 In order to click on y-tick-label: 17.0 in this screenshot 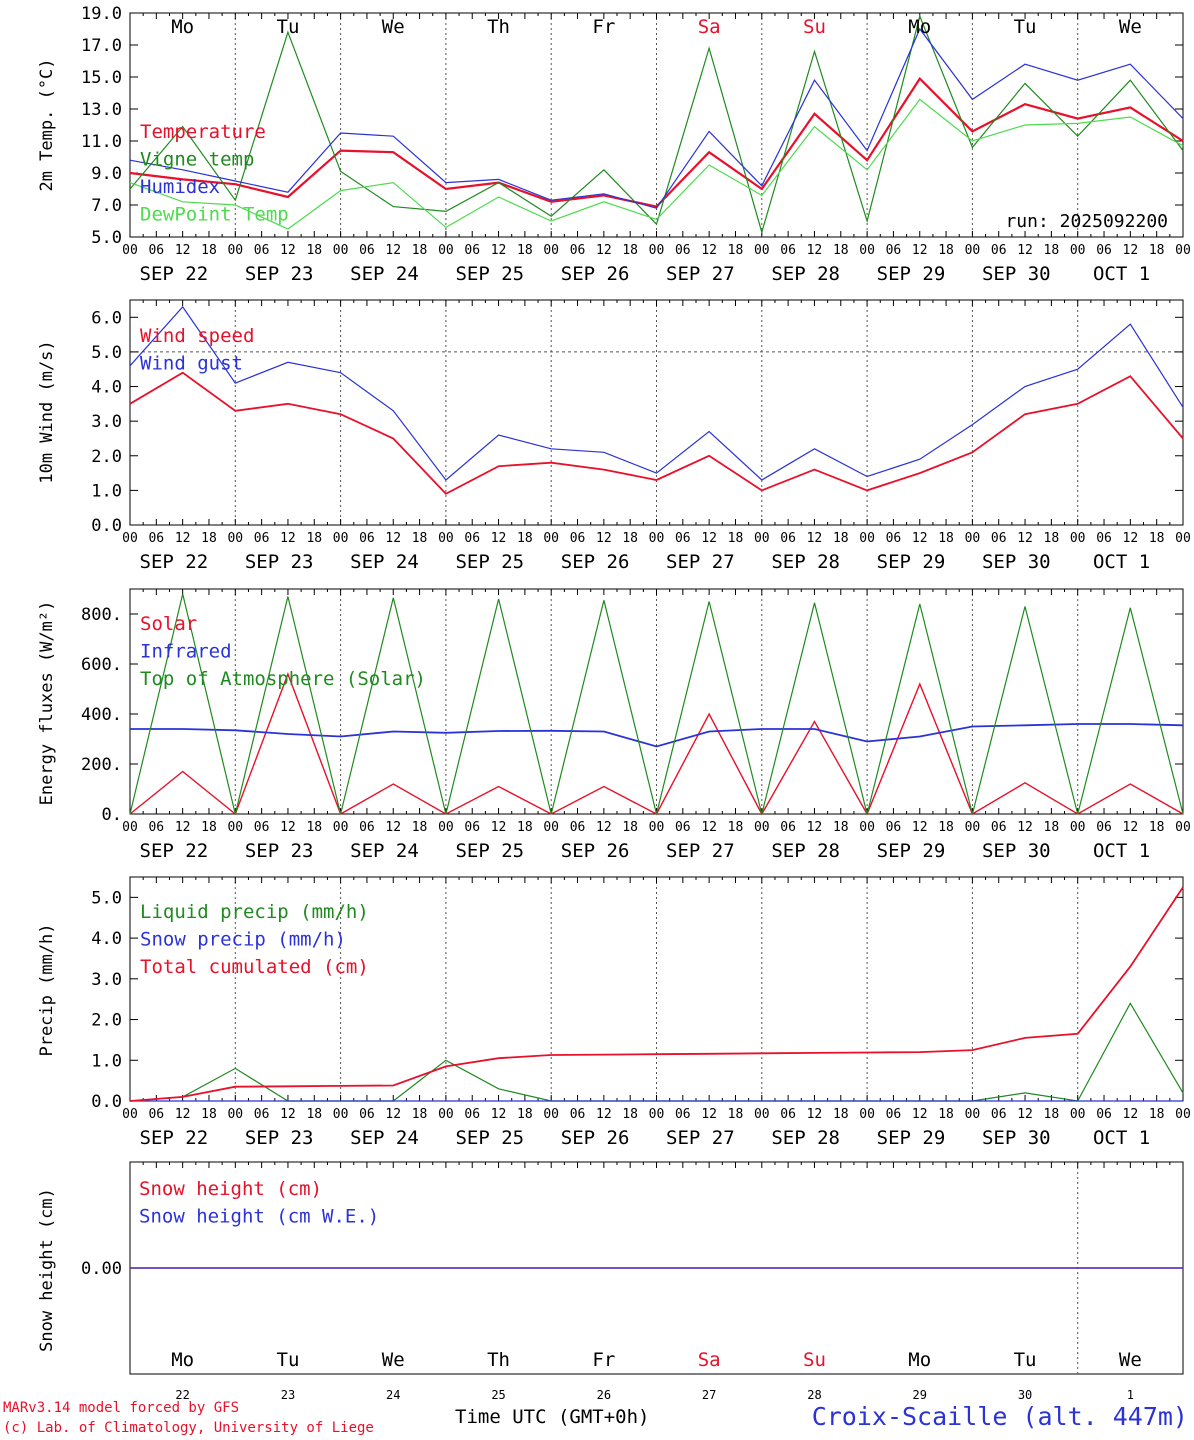, I will do `click(101, 46)`.